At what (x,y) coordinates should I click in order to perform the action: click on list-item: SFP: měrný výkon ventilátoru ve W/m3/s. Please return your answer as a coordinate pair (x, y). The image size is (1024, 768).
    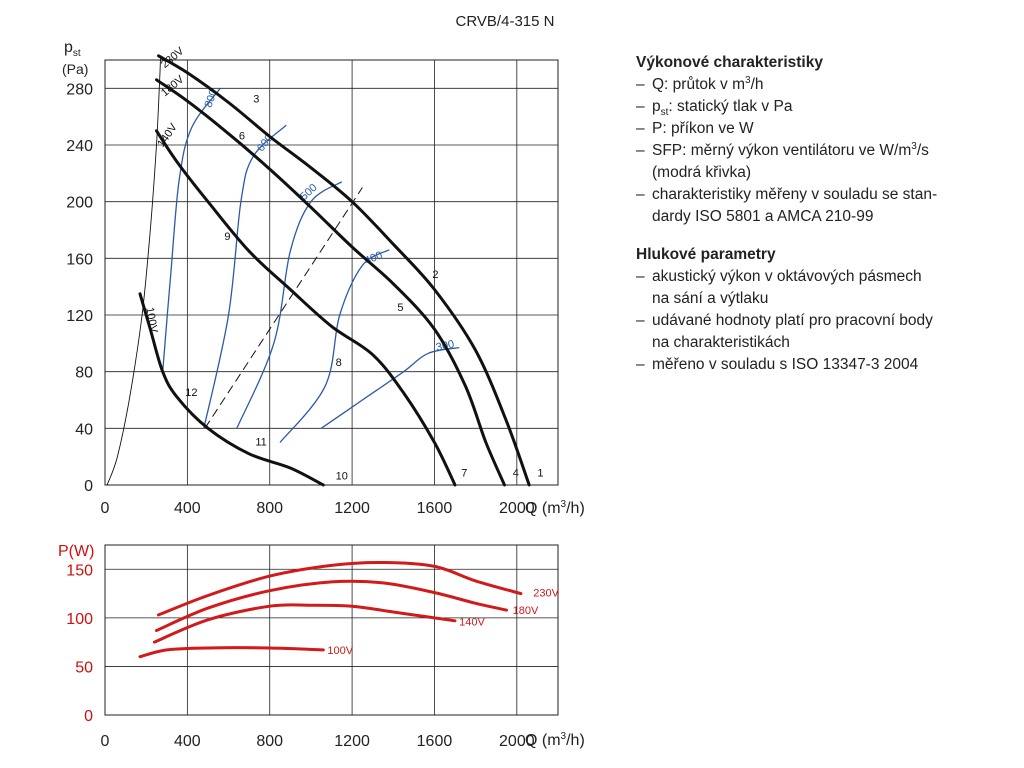
    Looking at the image, I should click on (821, 151).